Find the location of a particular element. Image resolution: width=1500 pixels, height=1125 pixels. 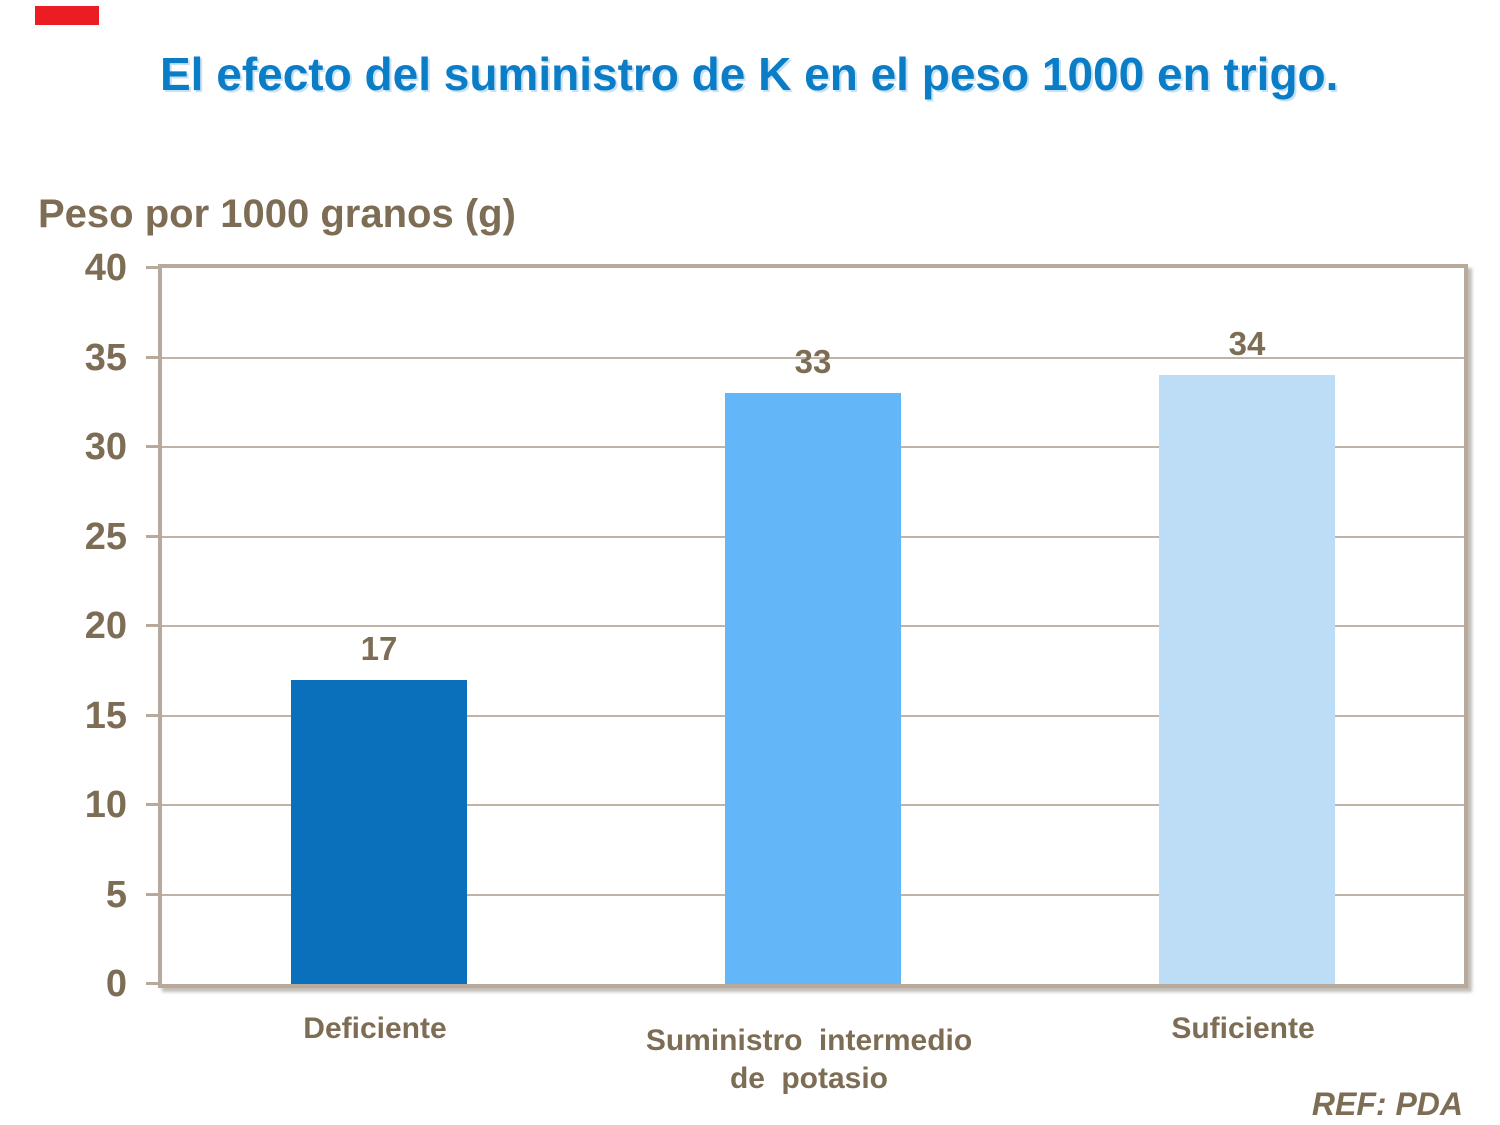

red-accent-bar is located at coordinates (67, 15).